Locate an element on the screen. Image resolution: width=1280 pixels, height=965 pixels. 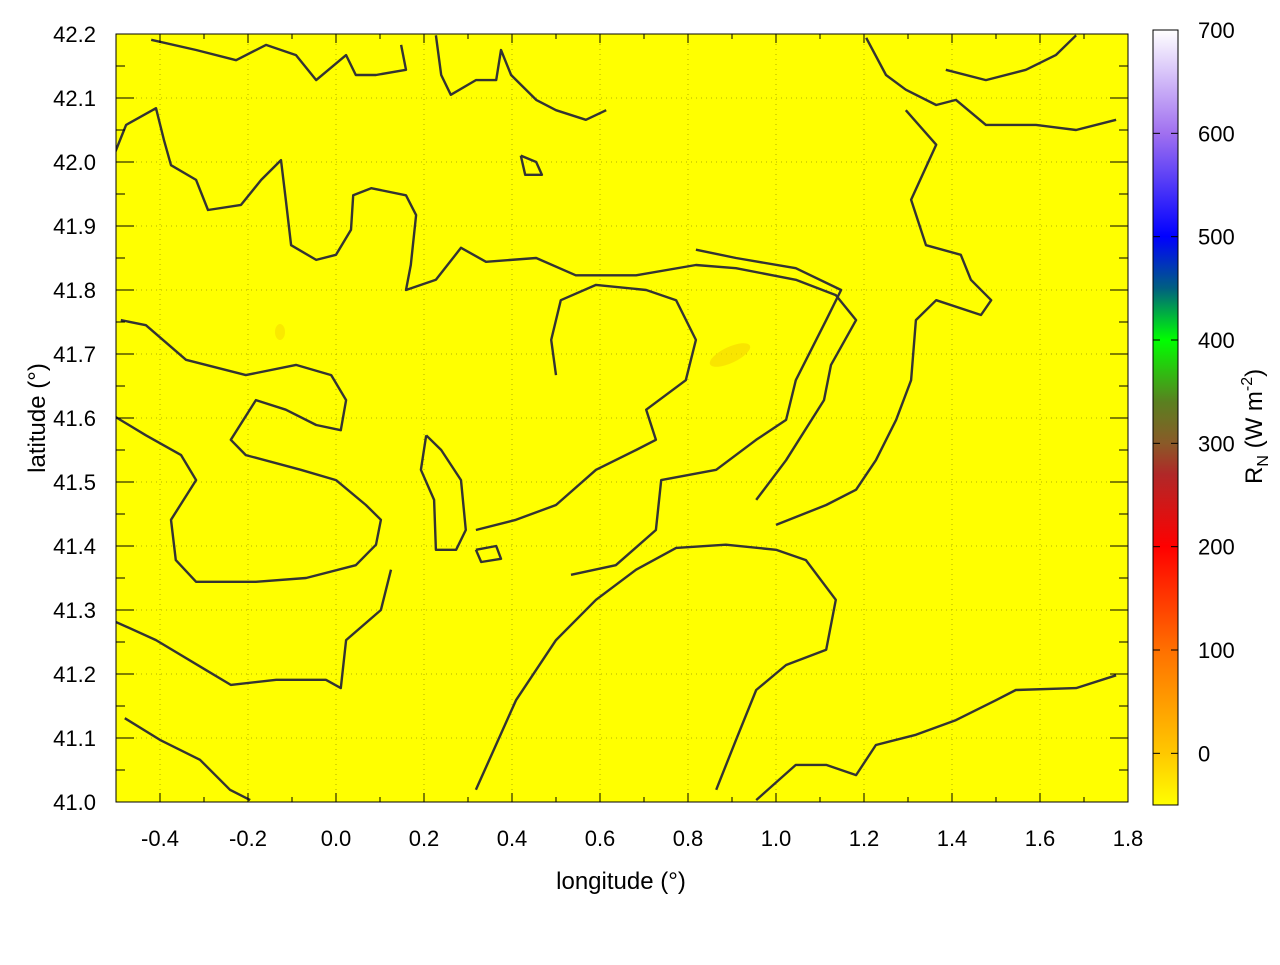
x-tick-label: 0.8 is located at coordinates (688, 838).